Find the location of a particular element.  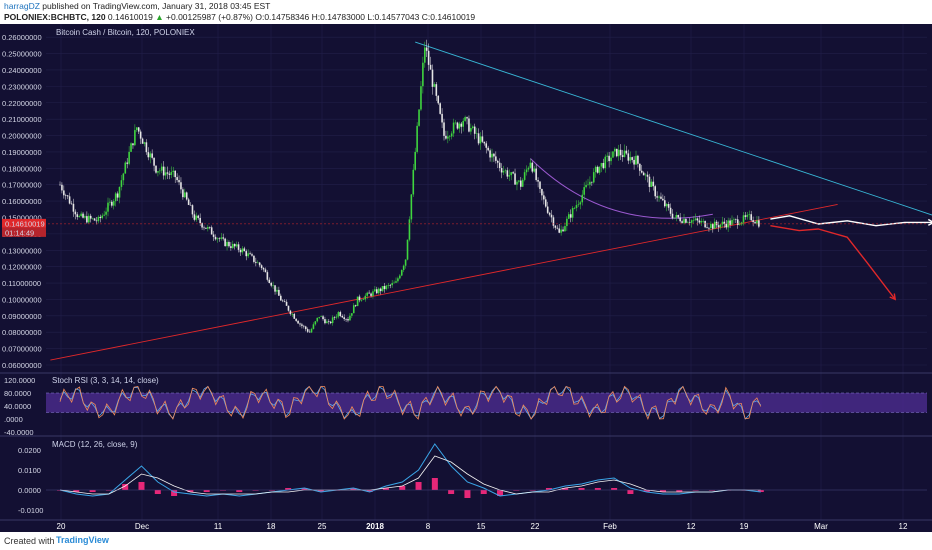

author-link: harragDZ is located at coordinates (22, 6).